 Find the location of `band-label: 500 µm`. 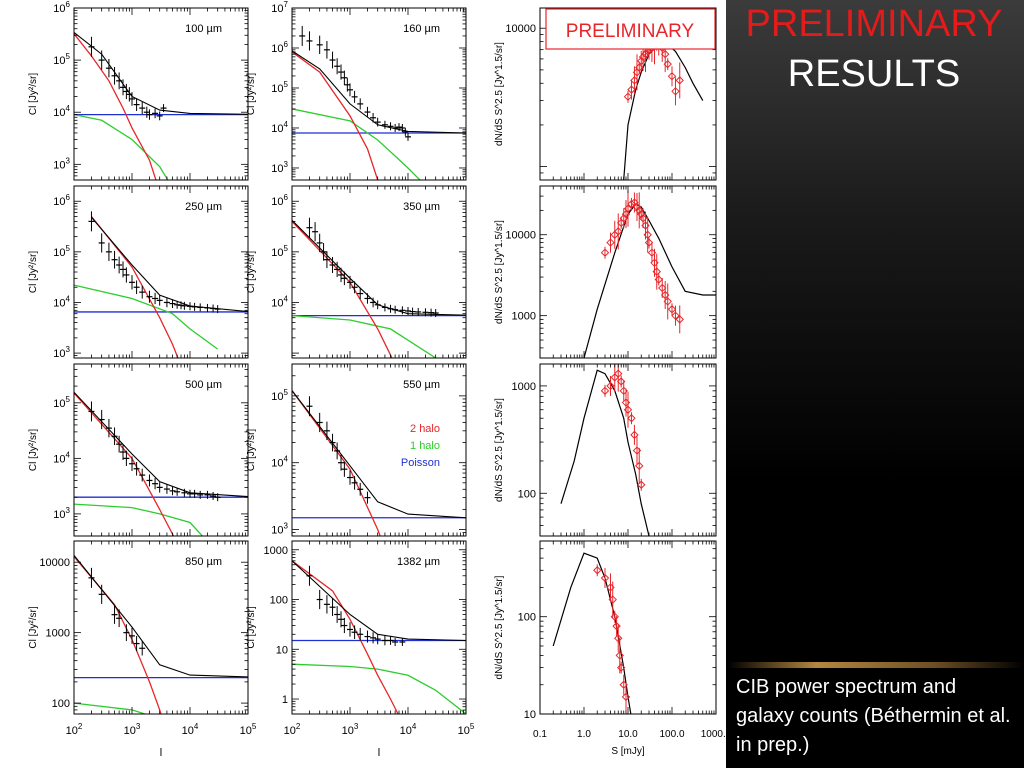

band-label: 500 µm is located at coordinates (203, 385).